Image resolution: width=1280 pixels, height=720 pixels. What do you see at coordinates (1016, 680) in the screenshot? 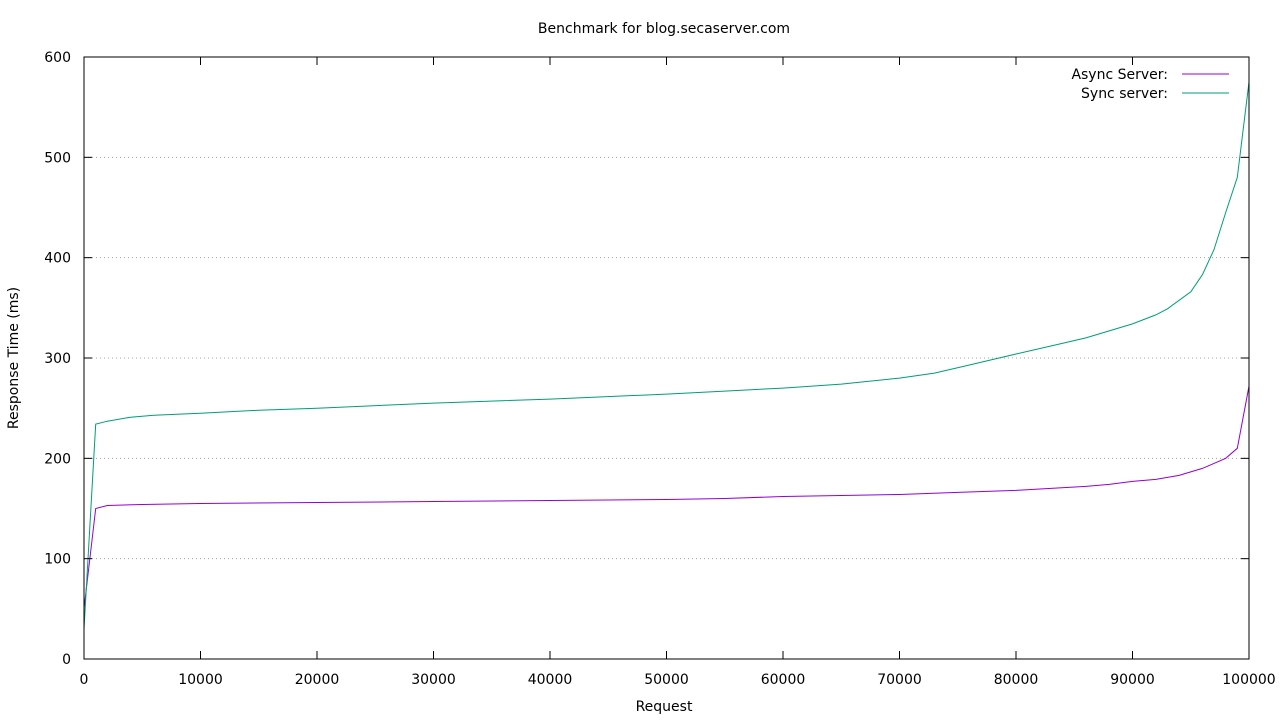
I see `x-tick-label: 80000` at bounding box center [1016, 680].